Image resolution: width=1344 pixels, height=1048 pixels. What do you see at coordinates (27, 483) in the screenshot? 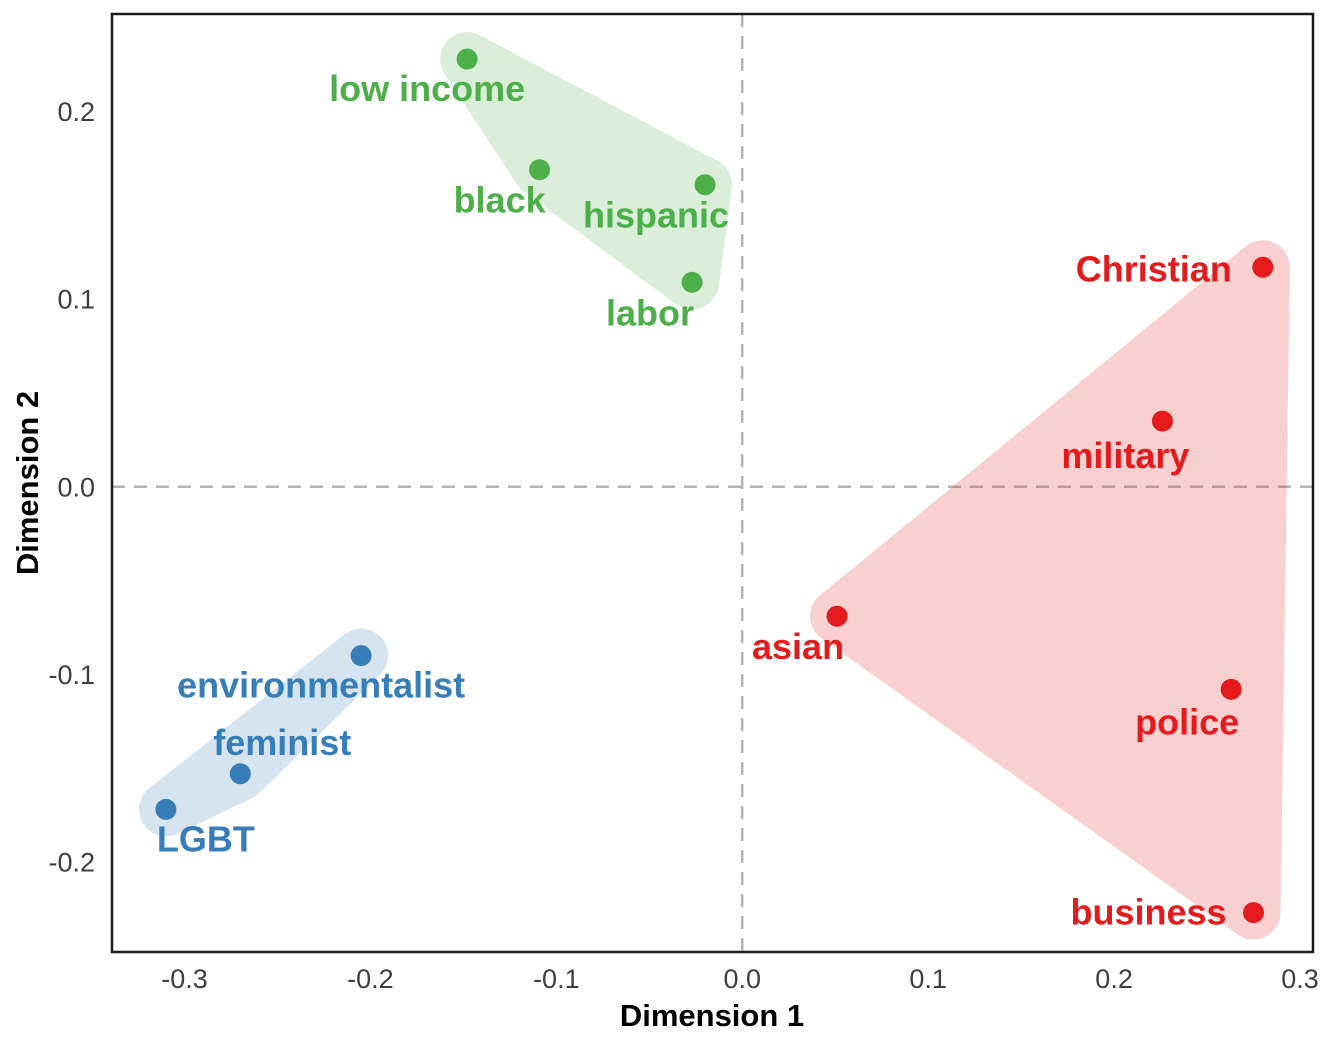
I see `y-axis-title: Dimension 2` at bounding box center [27, 483].